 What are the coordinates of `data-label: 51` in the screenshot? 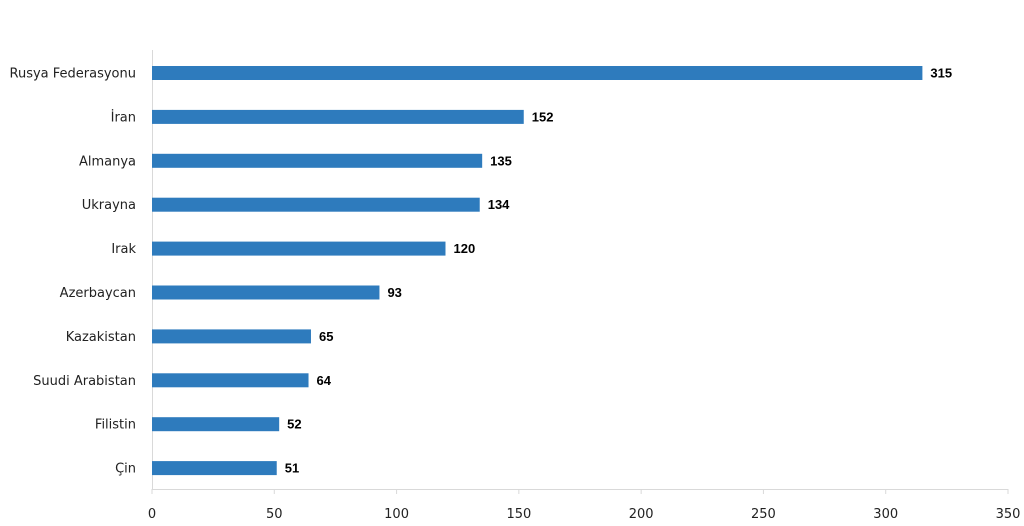 It's located at (292, 468).